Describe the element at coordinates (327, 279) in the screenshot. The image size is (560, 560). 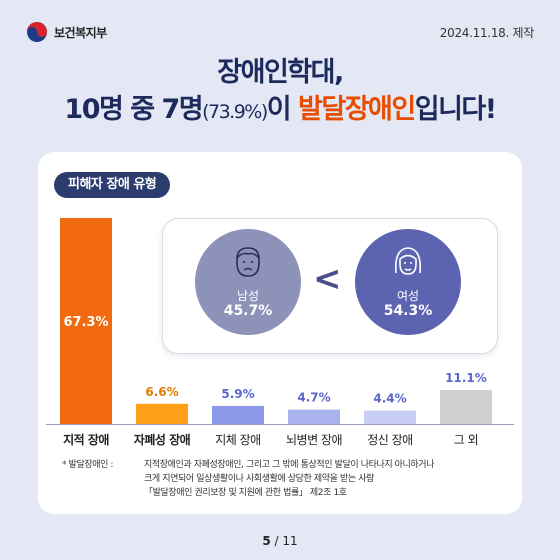
I see `less-than-symbol: <` at that location.